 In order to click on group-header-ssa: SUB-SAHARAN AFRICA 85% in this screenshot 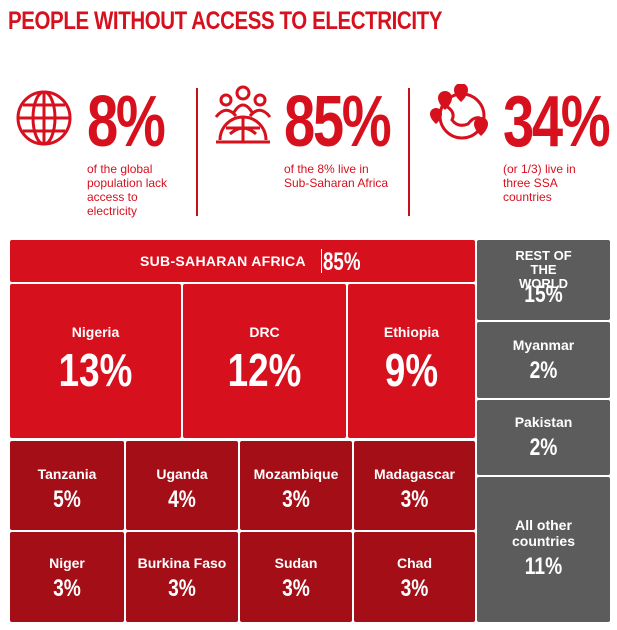, I will do `click(242, 261)`.